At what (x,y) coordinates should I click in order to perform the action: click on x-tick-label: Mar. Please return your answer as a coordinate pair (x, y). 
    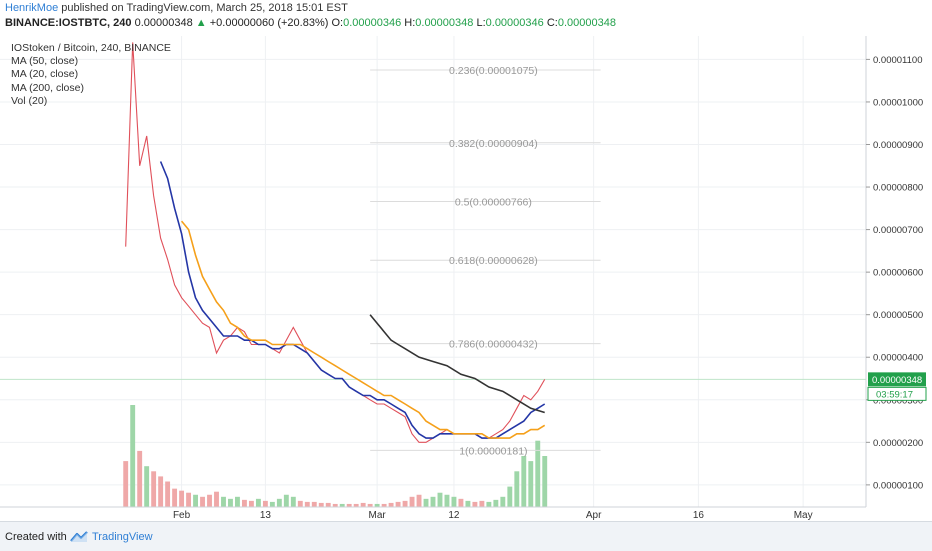
    Looking at the image, I should click on (378, 515).